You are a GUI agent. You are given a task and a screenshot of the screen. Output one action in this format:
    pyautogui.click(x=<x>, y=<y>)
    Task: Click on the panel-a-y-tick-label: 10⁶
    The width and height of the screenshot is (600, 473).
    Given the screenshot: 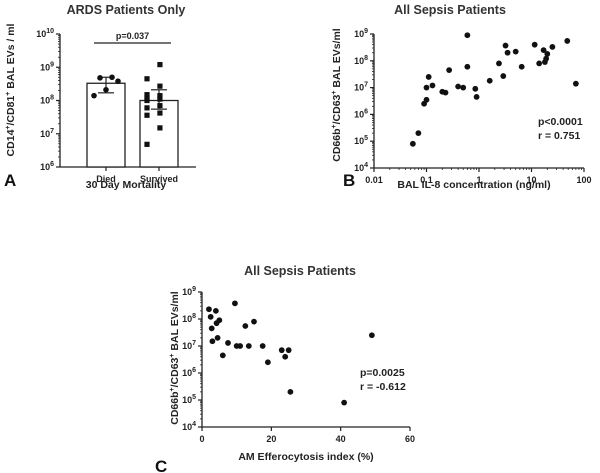 What is the action you would take?
    pyautogui.click(x=47, y=166)
    